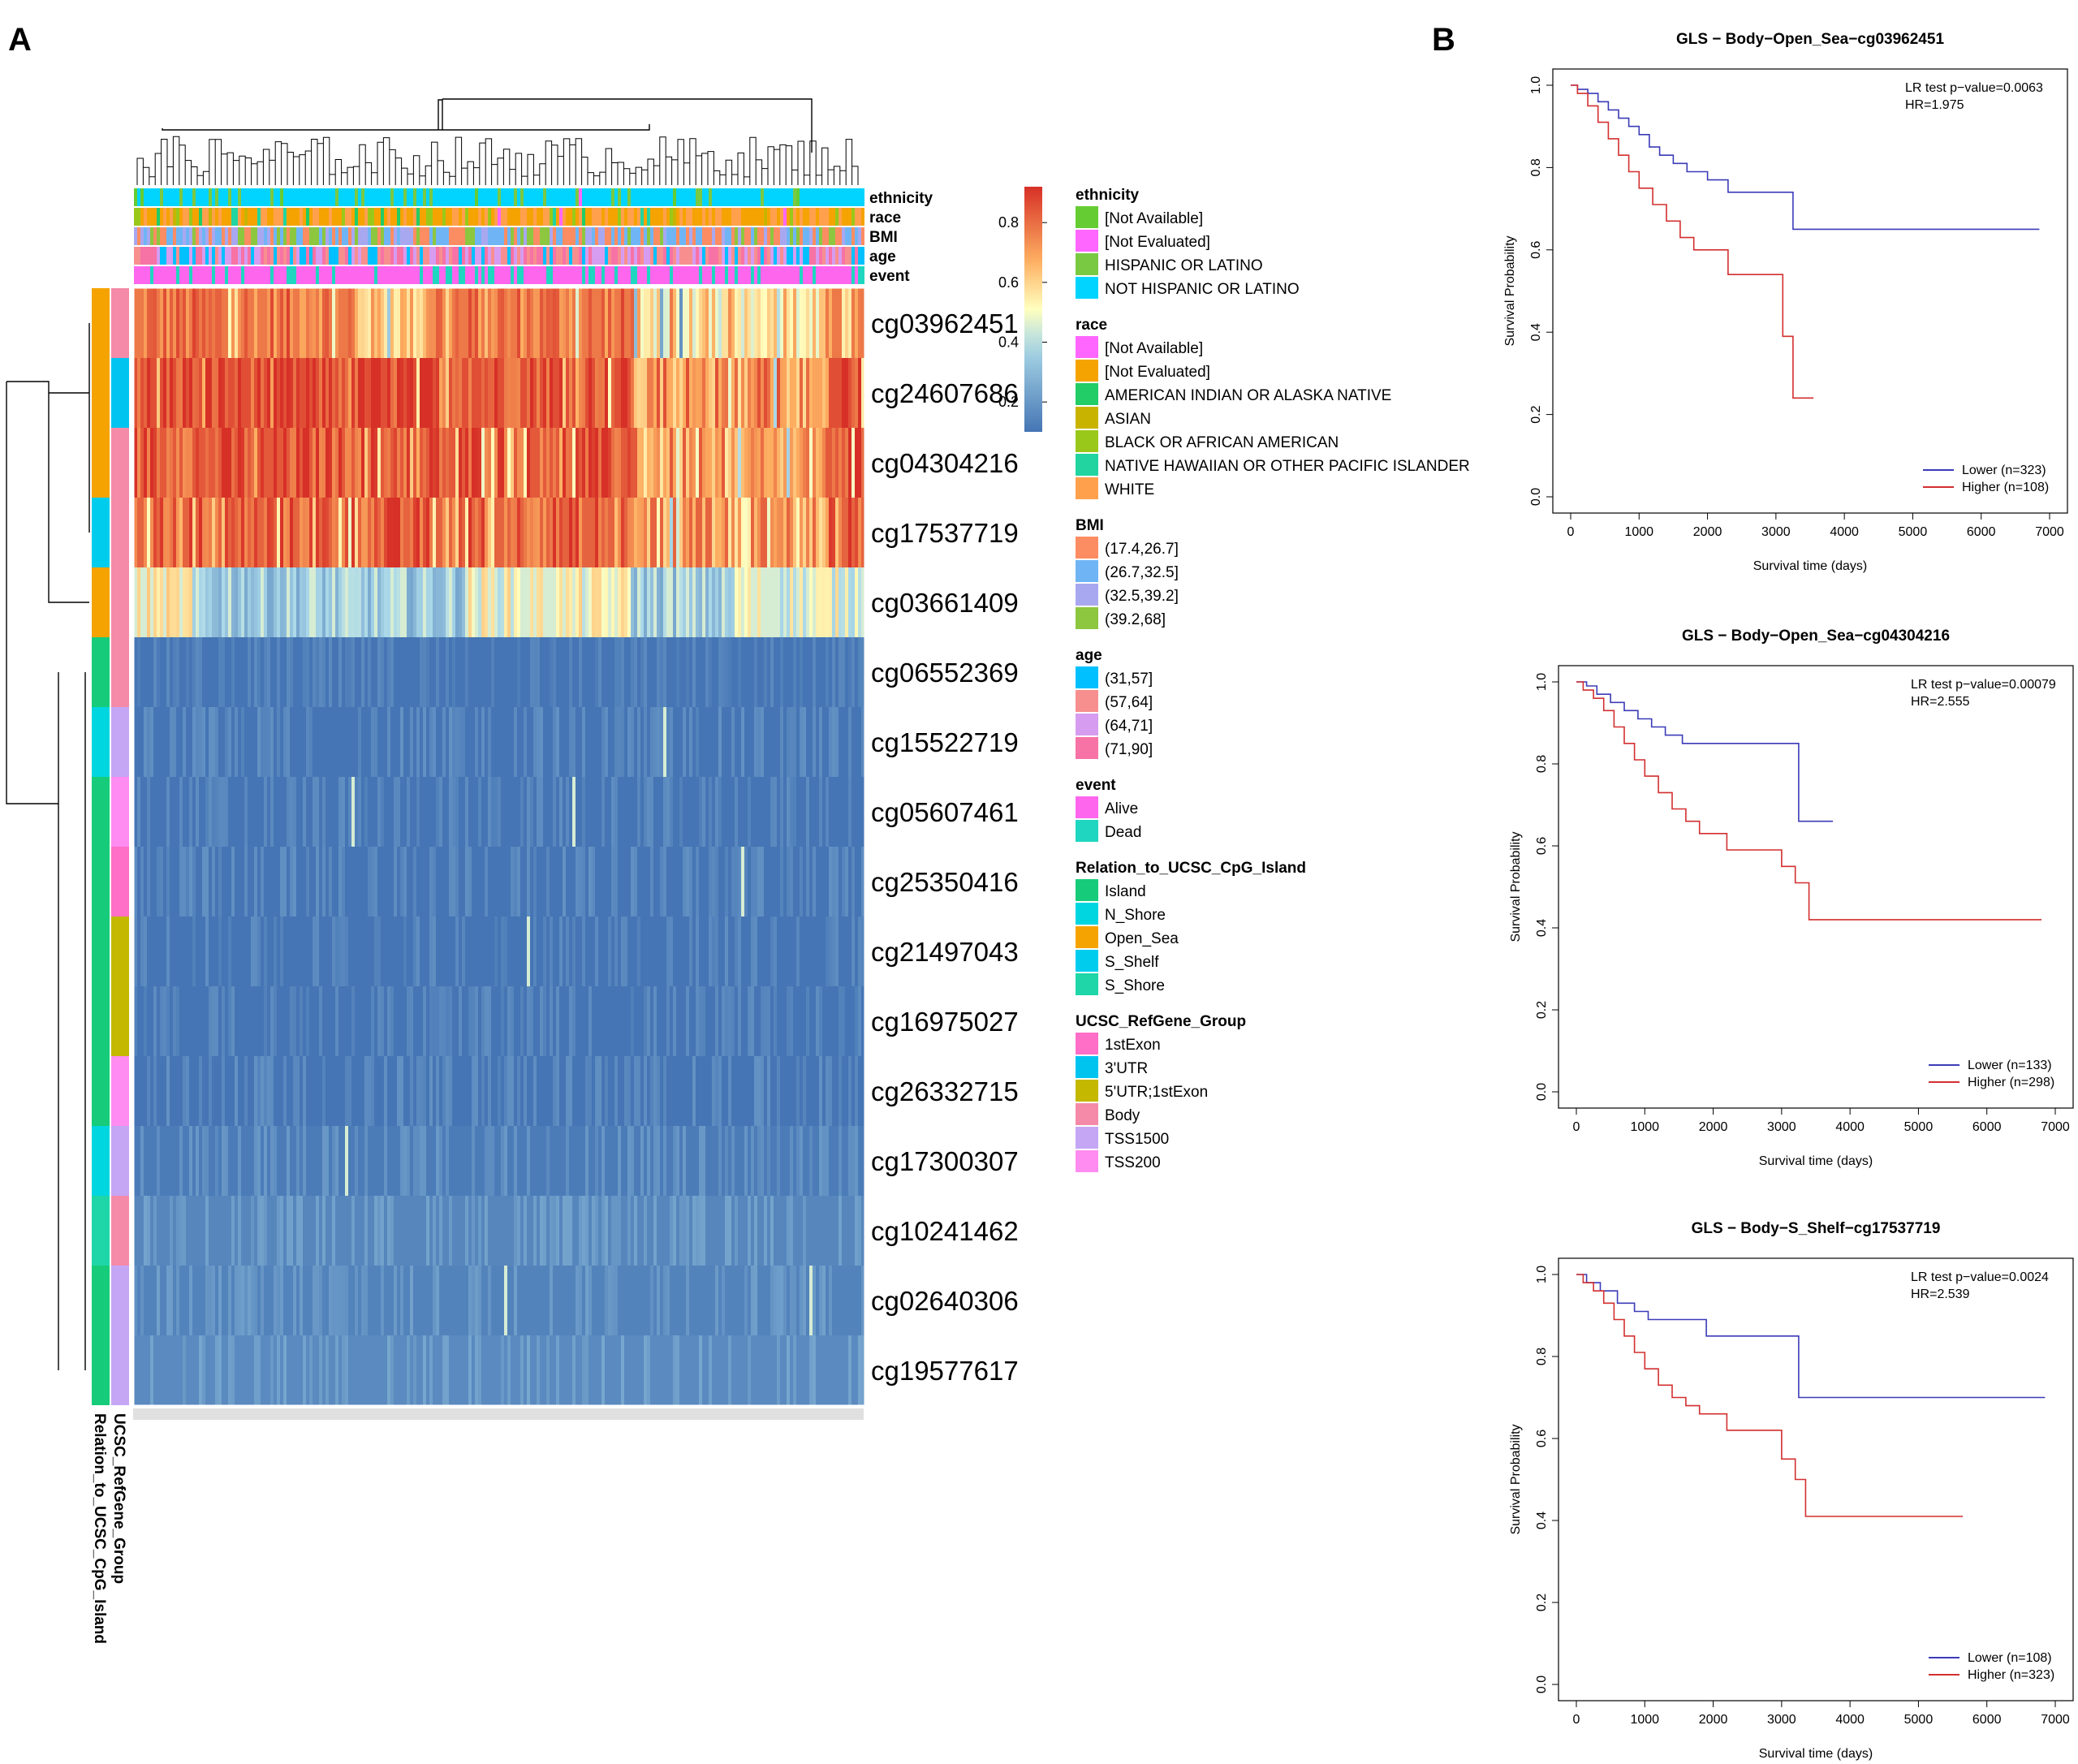  What do you see at coordinates (1087, 677) in the screenshot?
I see `legend-swatch` at bounding box center [1087, 677].